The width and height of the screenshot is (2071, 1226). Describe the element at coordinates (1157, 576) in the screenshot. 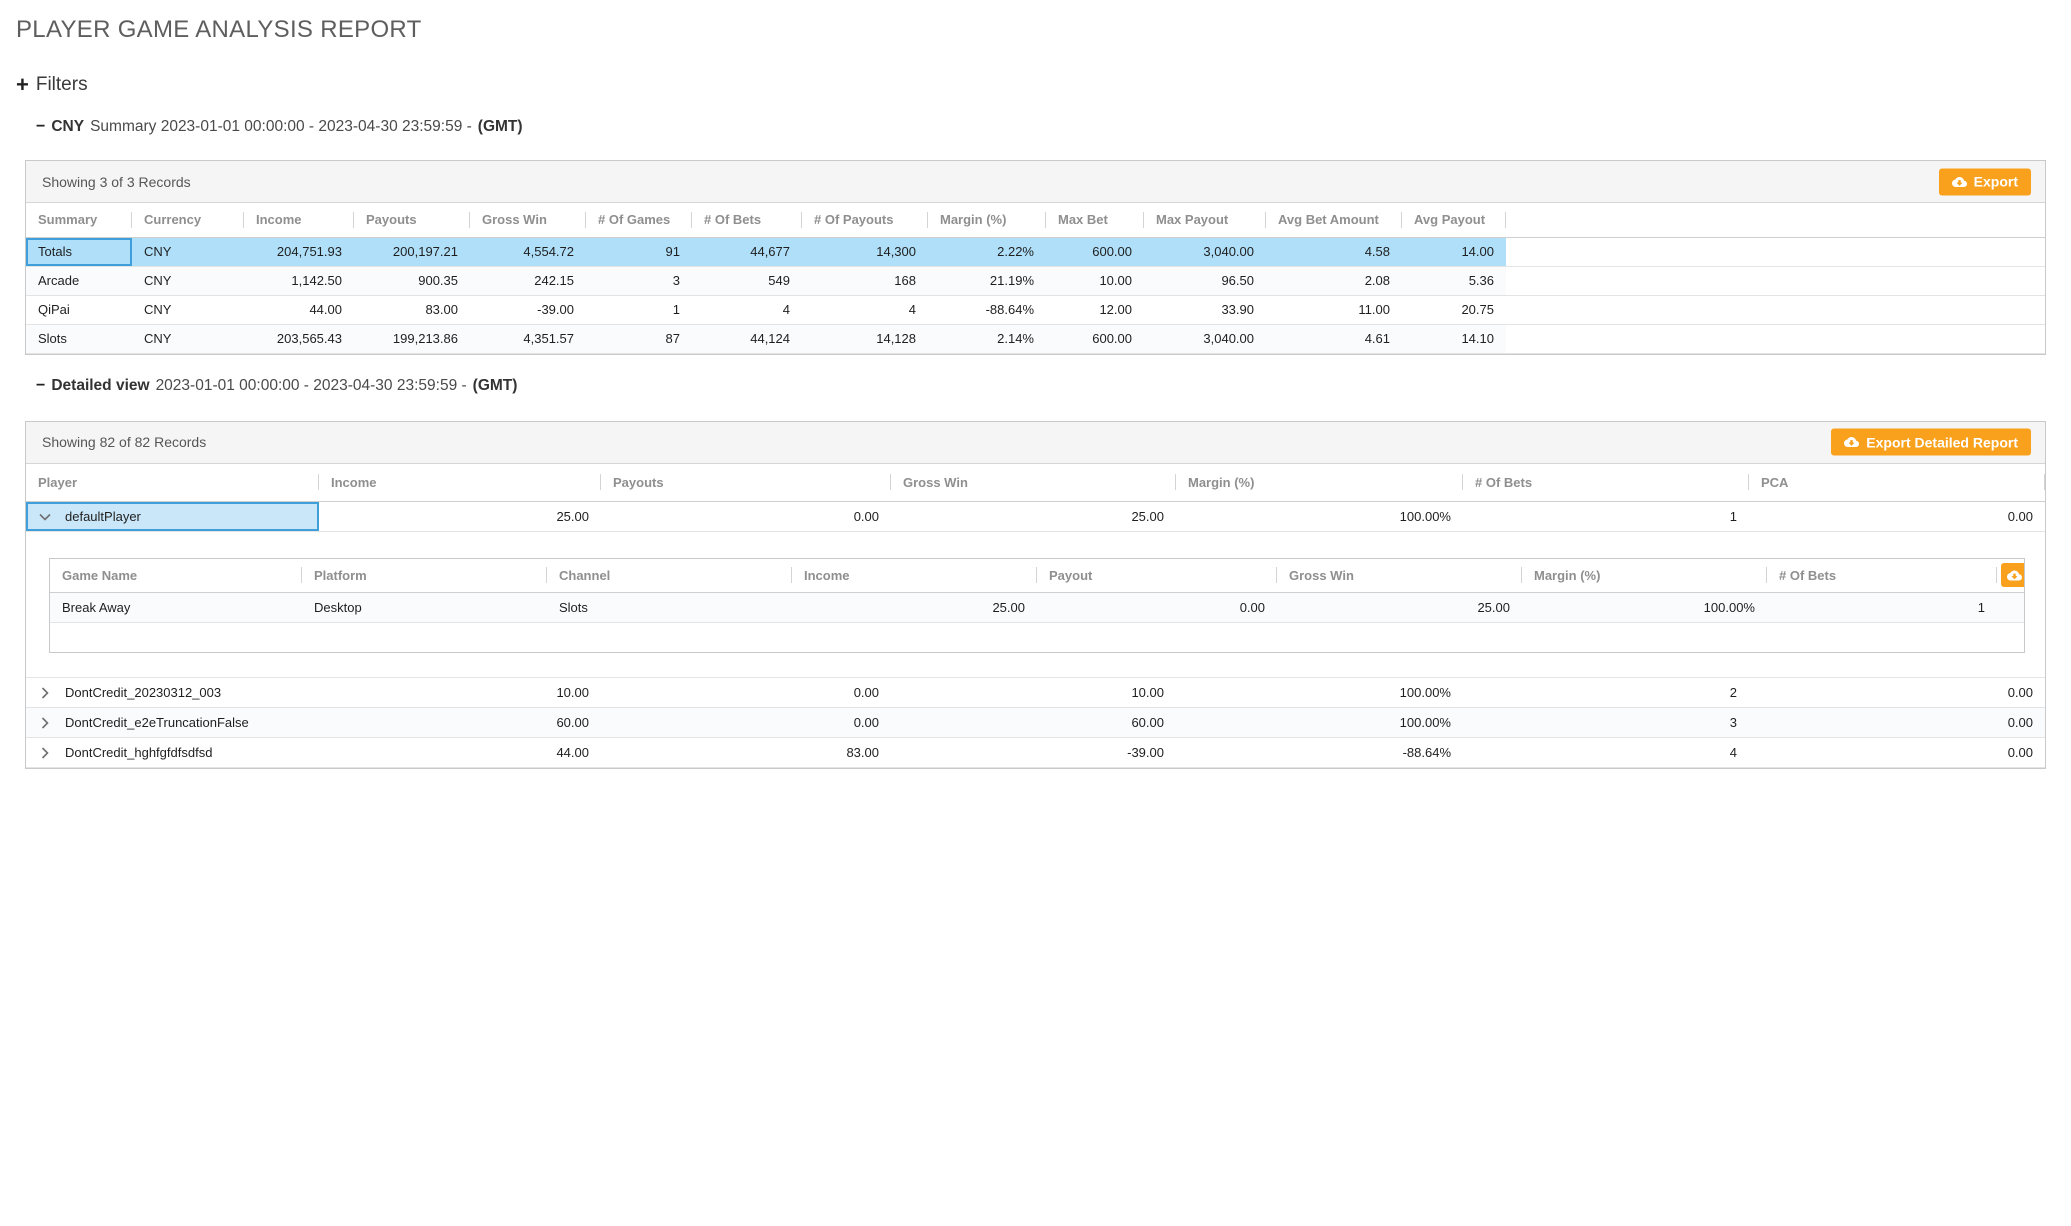

I see `column-header: Payout` at that location.